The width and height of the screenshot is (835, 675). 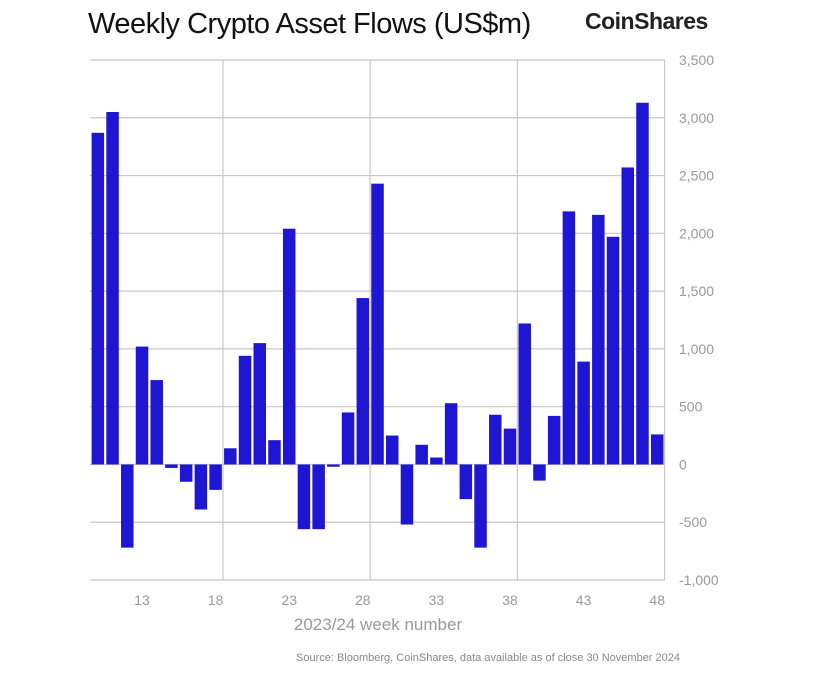 What do you see at coordinates (696, 233) in the screenshot?
I see `y-tick-label: 2,000` at bounding box center [696, 233].